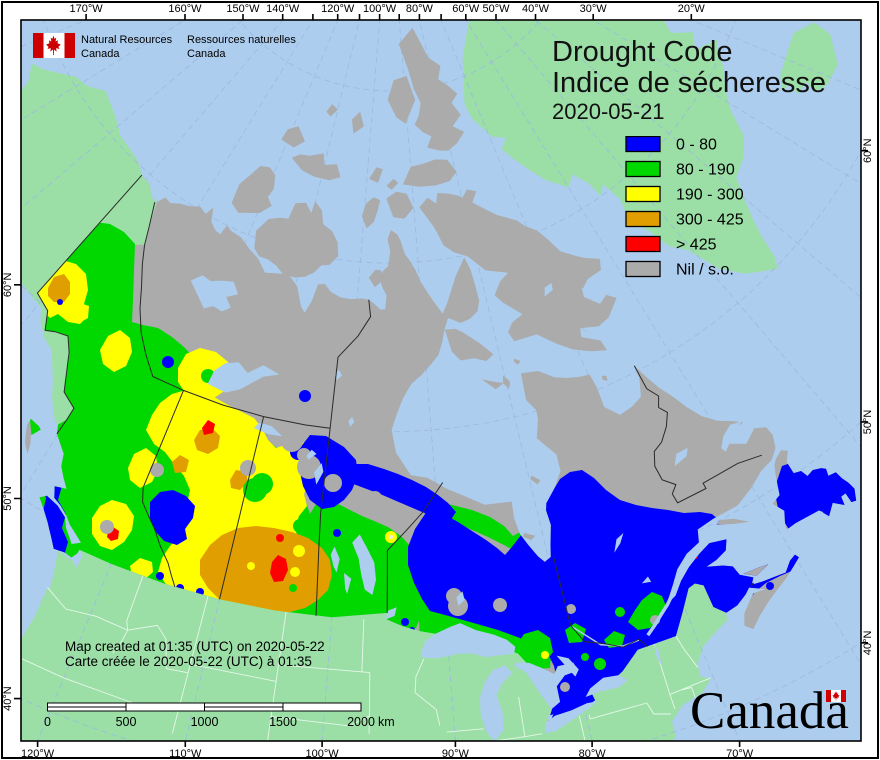 The width and height of the screenshot is (880, 760). What do you see at coordinates (594, 9) in the screenshot?
I see `svg-text: 30°W` at bounding box center [594, 9].